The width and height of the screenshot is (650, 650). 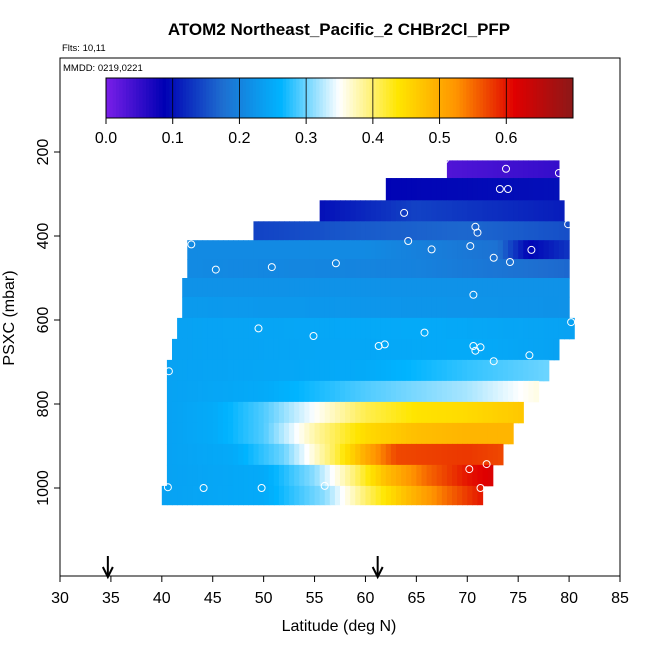 I want to click on arrows-layer, so click(x=242, y=568).